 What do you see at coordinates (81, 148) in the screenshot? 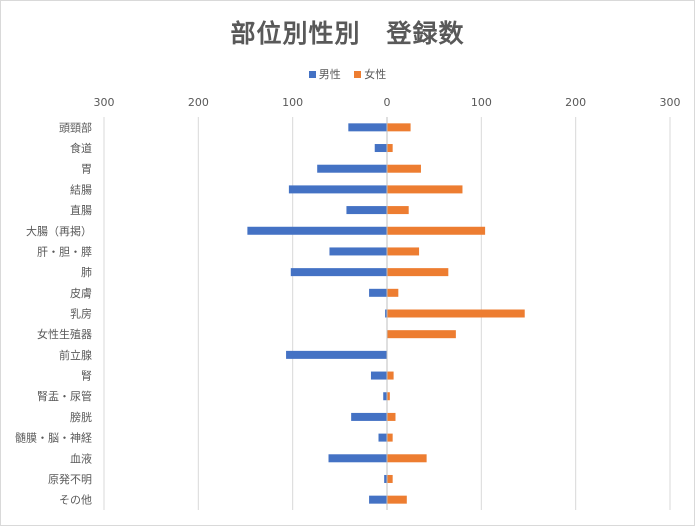
I see `category-label: 食道` at bounding box center [81, 148].